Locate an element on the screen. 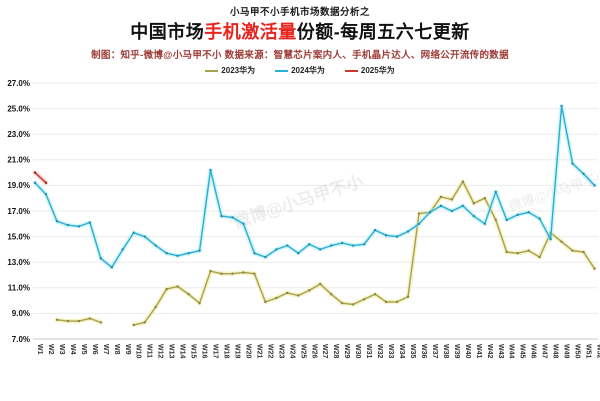  x-axis-label: W41 is located at coordinates (478, 351).